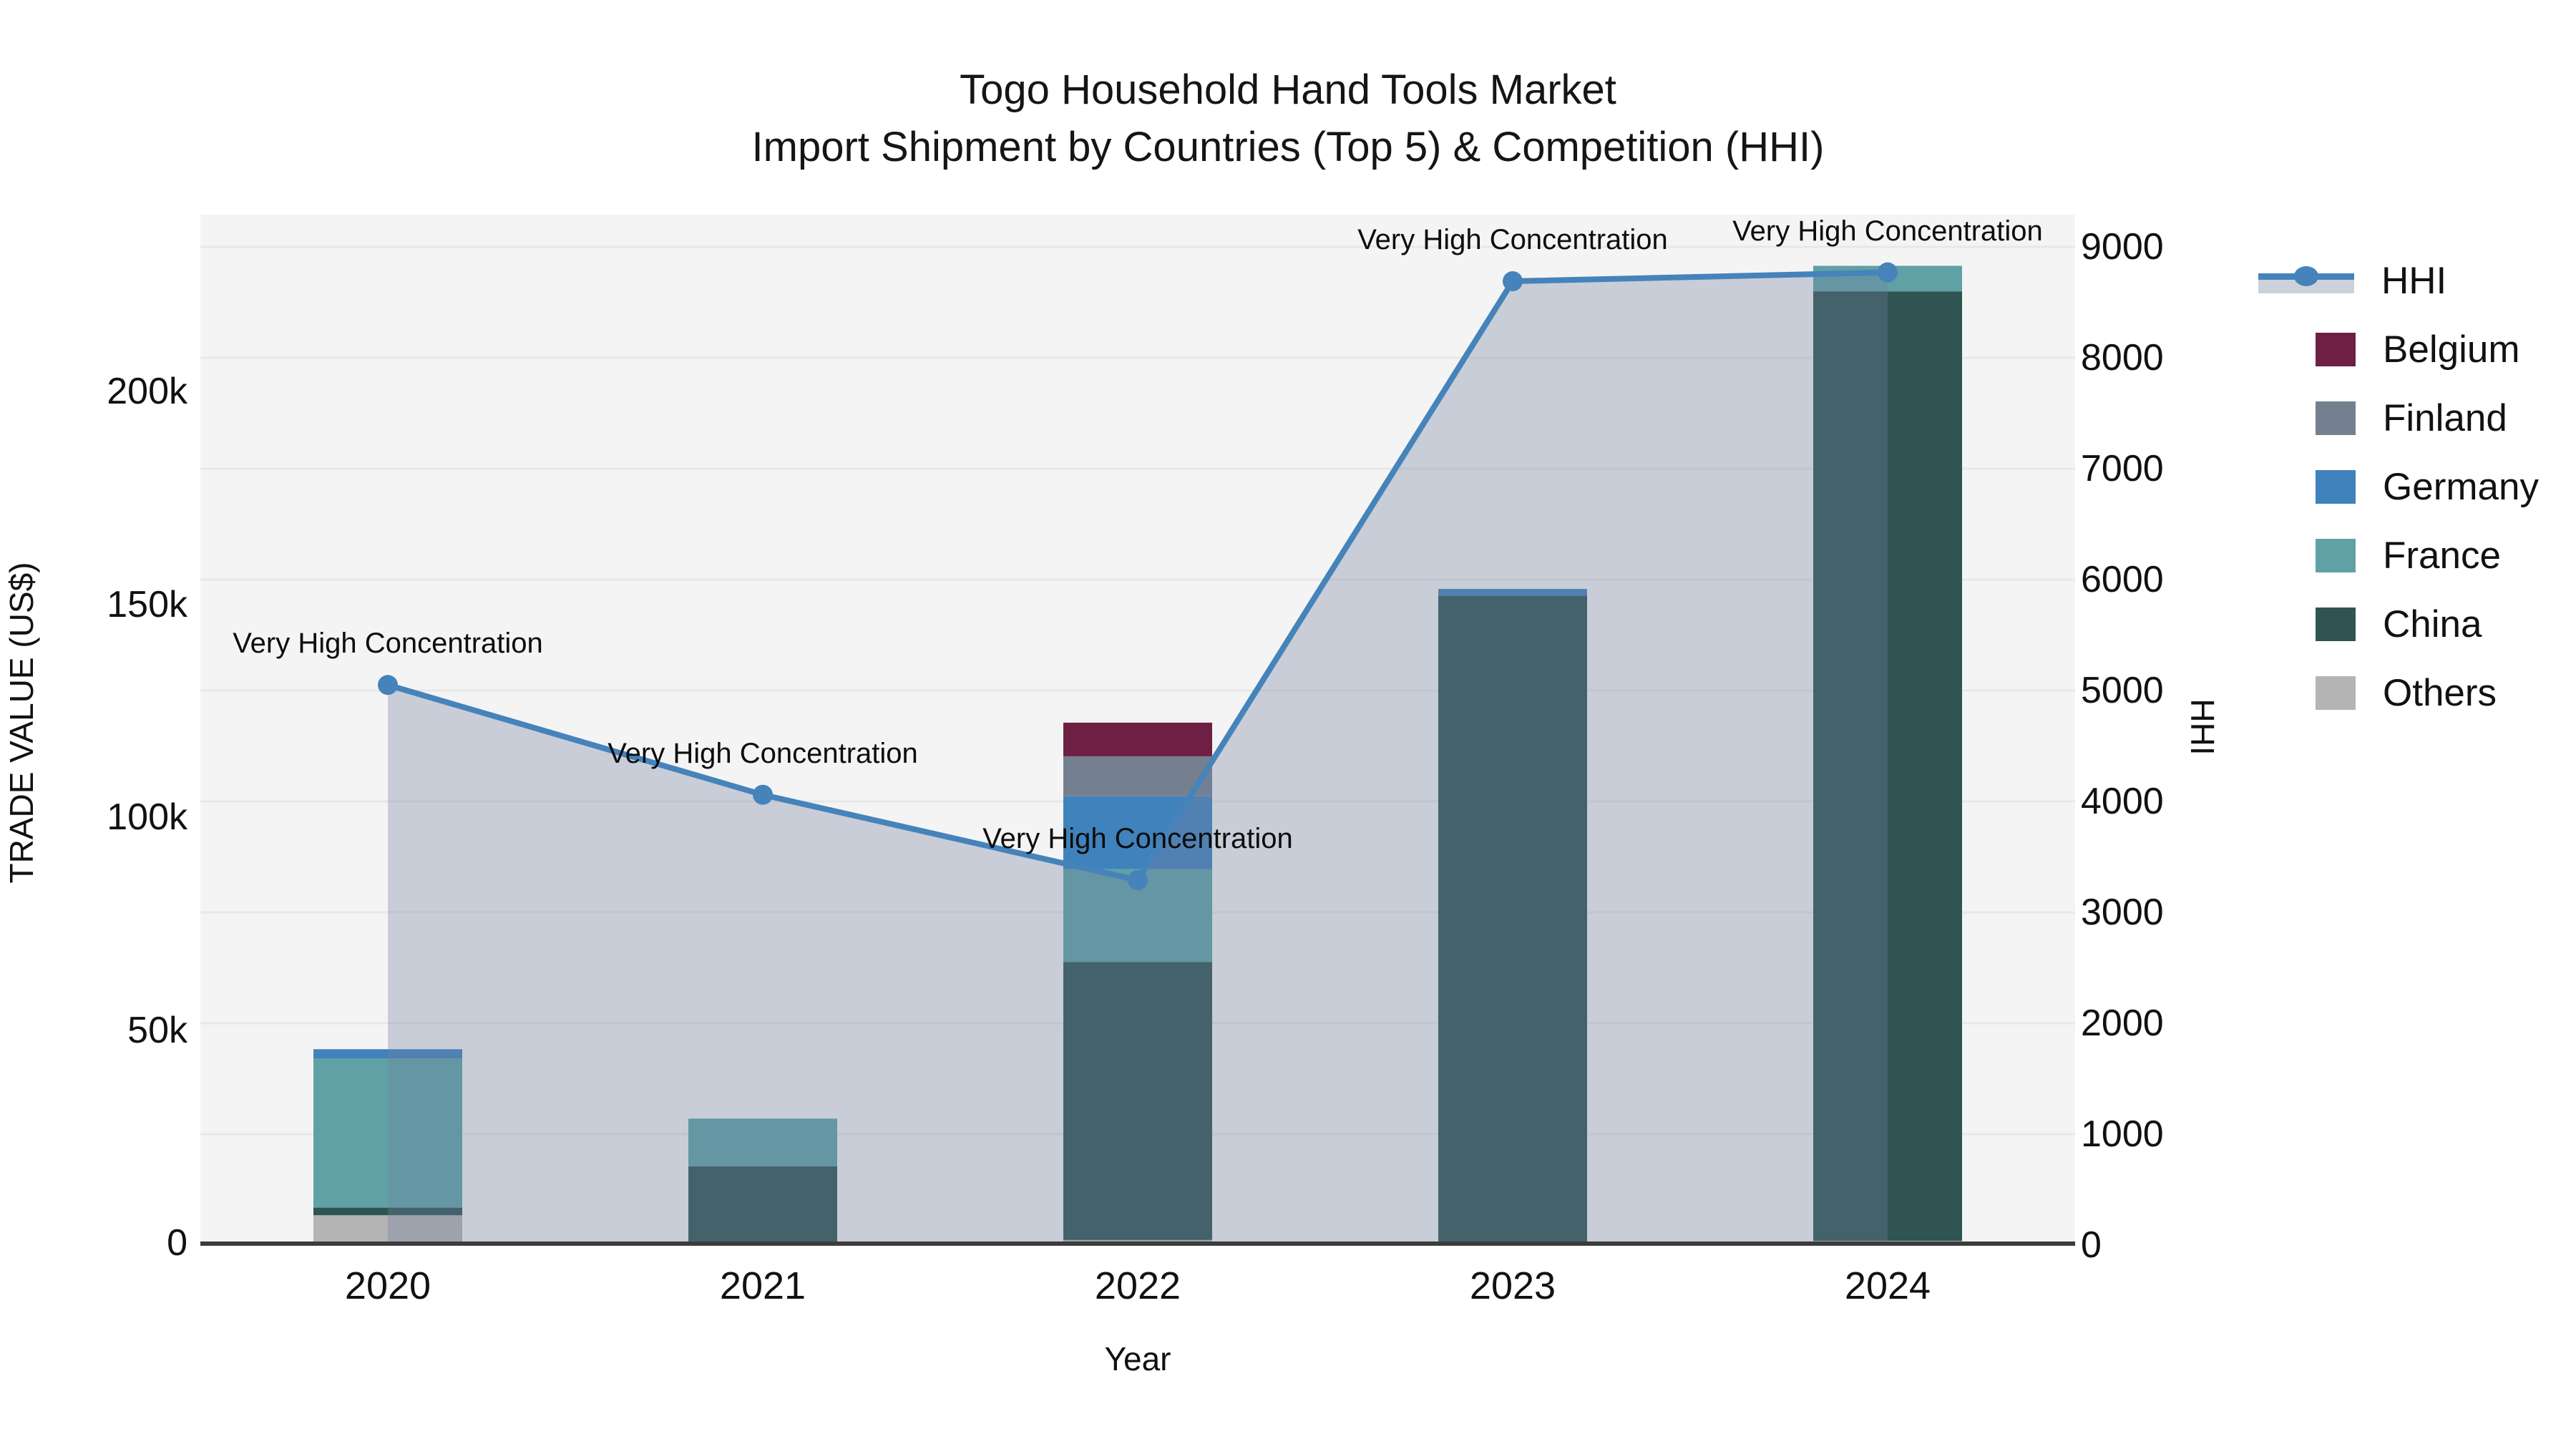 This screenshot has width=2576, height=1449. I want to click on legend-hhi-marker-dot-icon, so click(2306, 276).